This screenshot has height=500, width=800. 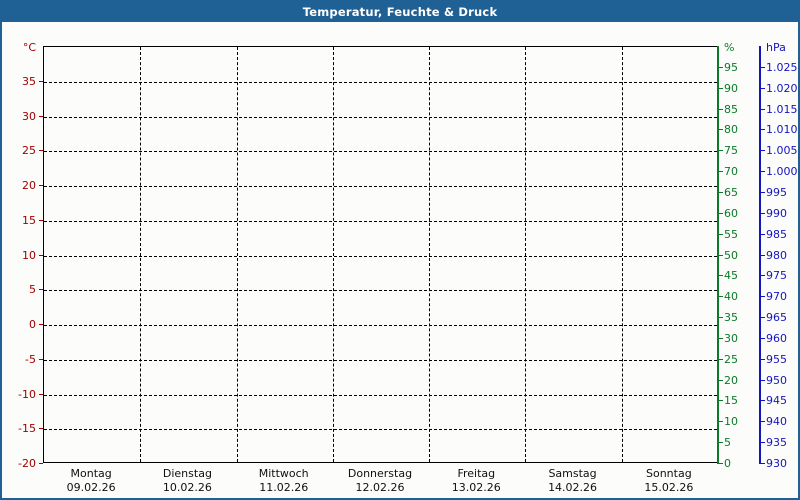 I want to click on day-date: 10.02.26, so click(x=187, y=487).